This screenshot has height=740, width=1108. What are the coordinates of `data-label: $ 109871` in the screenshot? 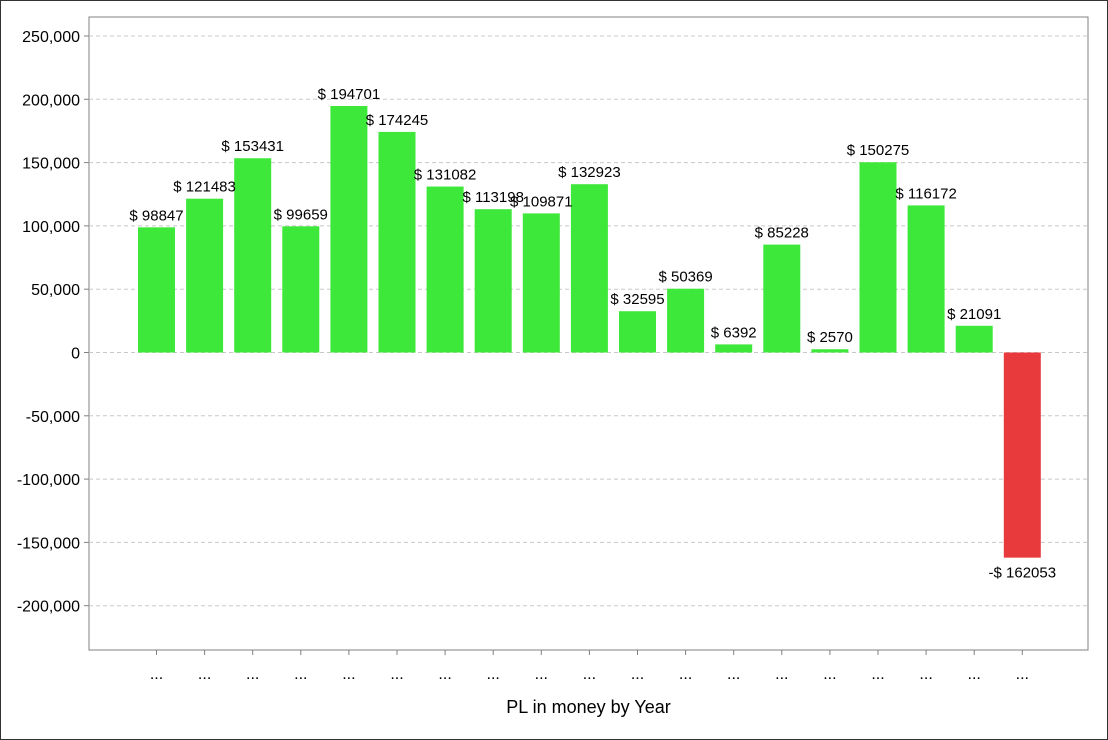 It's located at (541, 201).